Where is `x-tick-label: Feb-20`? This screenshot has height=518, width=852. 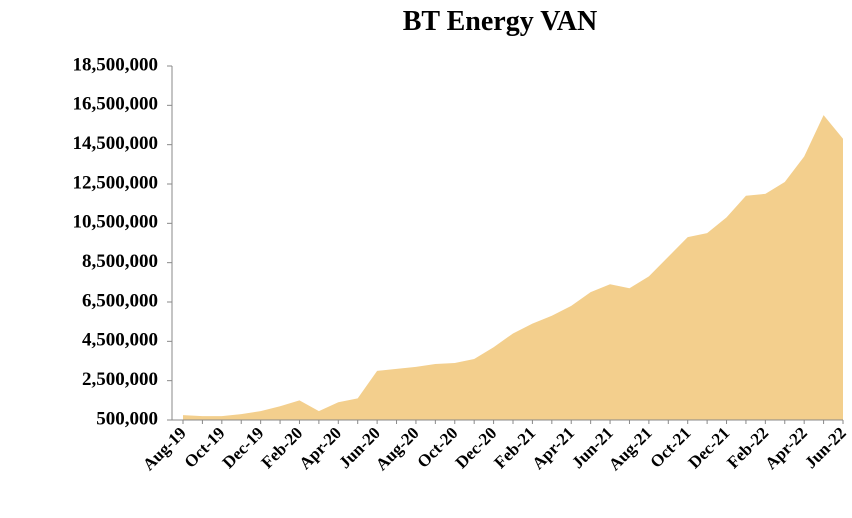 x-tick-label: Feb-20 is located at coordinates (281, 447).